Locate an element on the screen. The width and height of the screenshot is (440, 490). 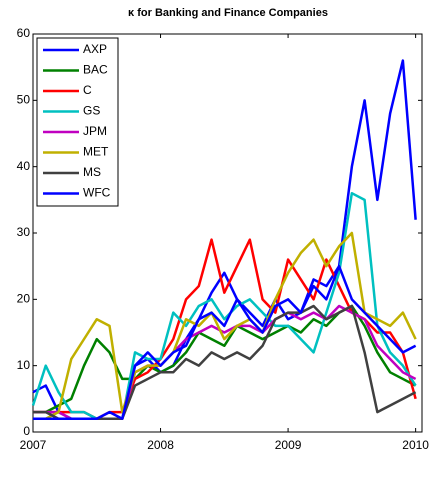
y-tick-label: 30 is located at coordinates (24, 232).